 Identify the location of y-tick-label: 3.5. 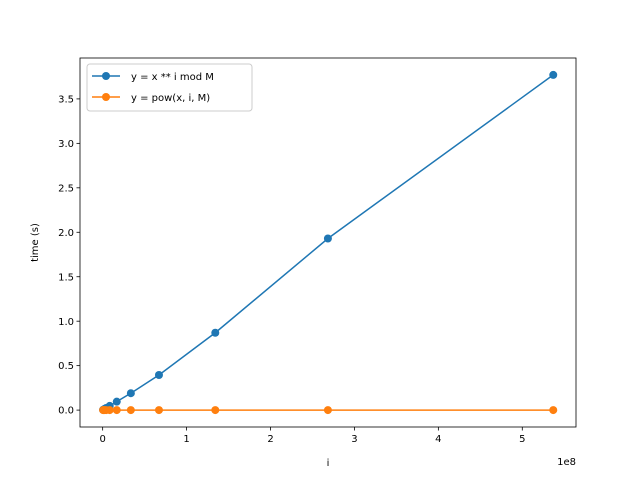
(66, 100).